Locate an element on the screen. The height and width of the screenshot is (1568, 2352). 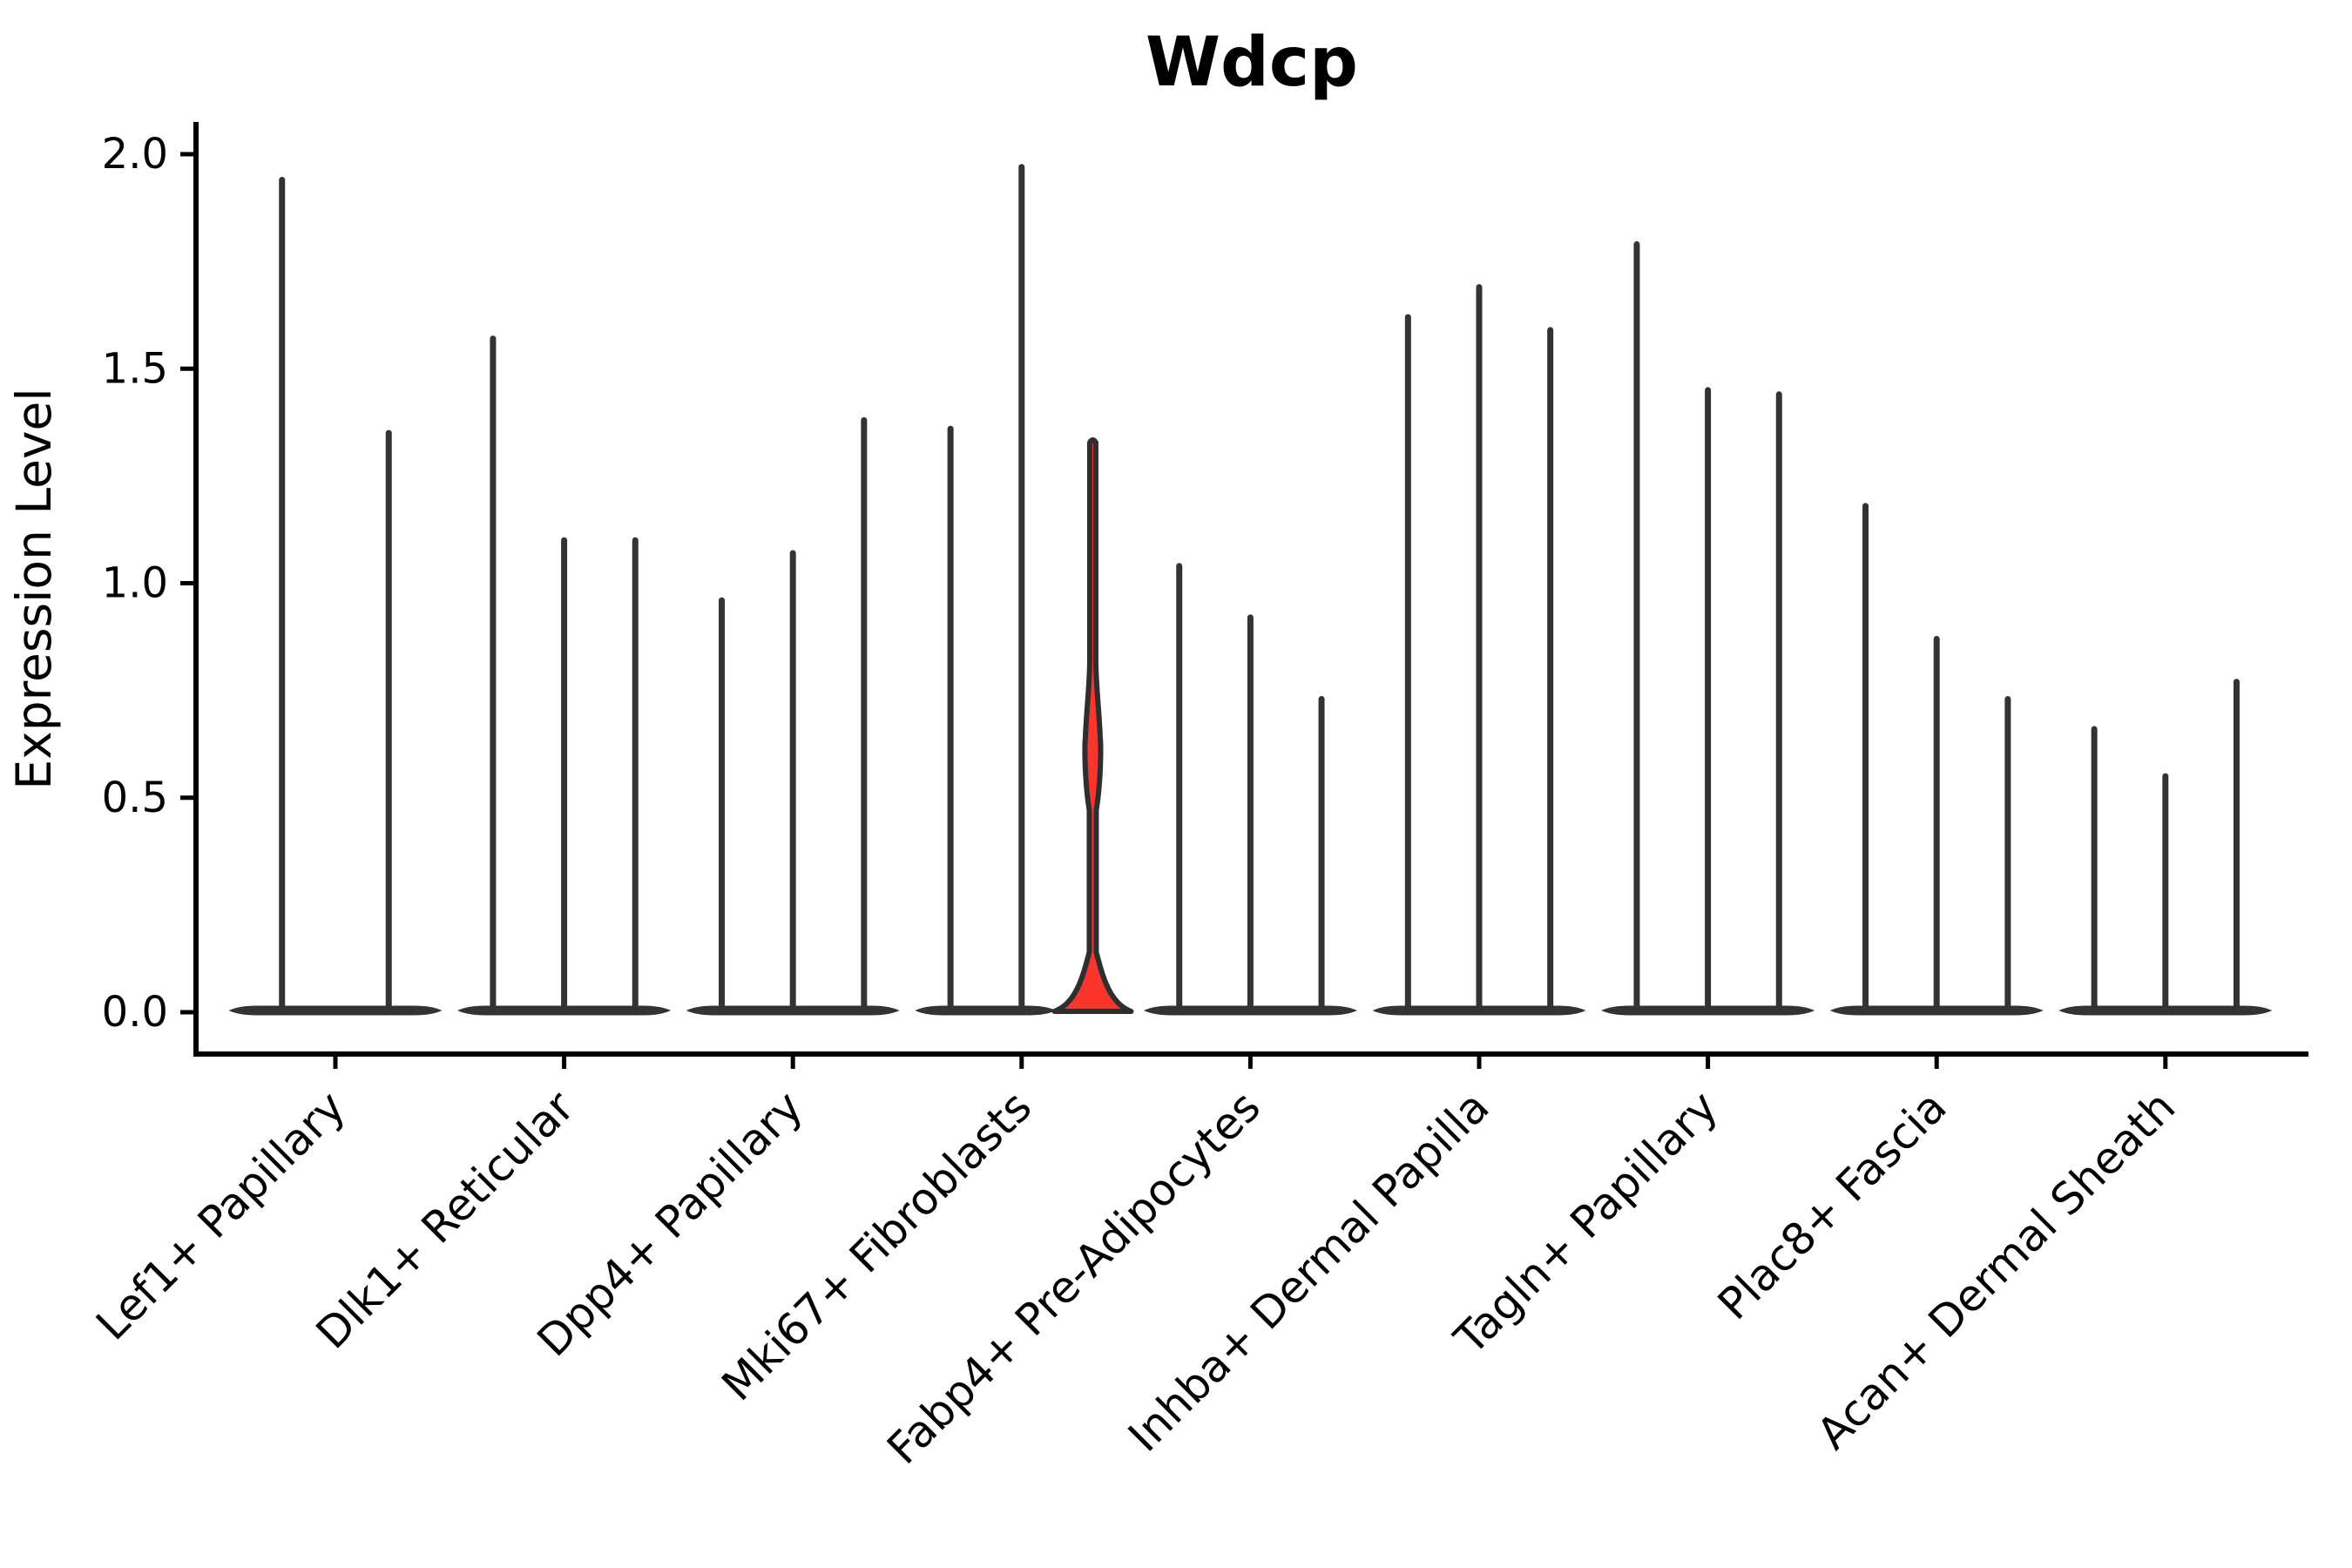
x-axis-label: Lef1+ Papillary is located at coordinates (220, 1215).